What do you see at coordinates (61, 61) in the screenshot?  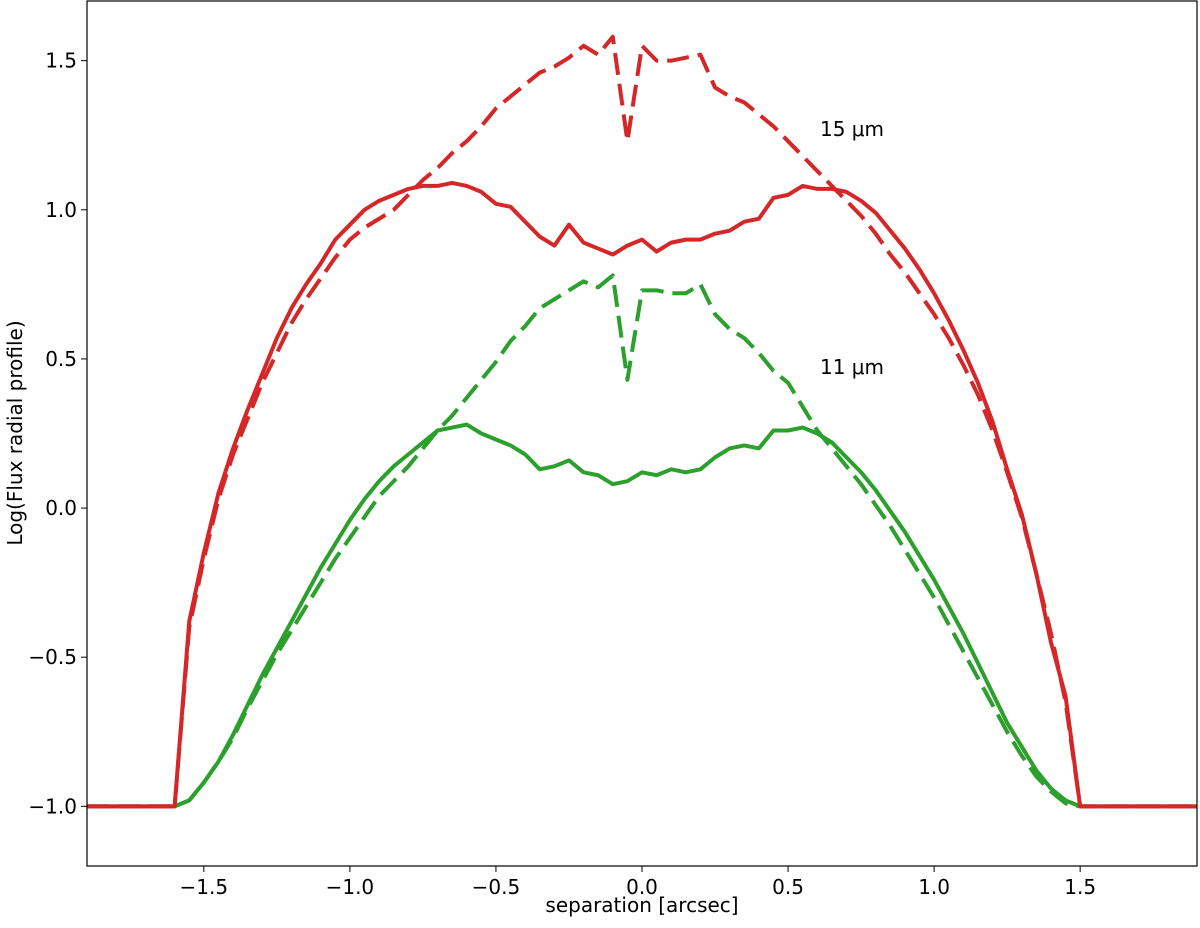 I see `y-tick-label: 1.5` at bounding box center [61, 61].